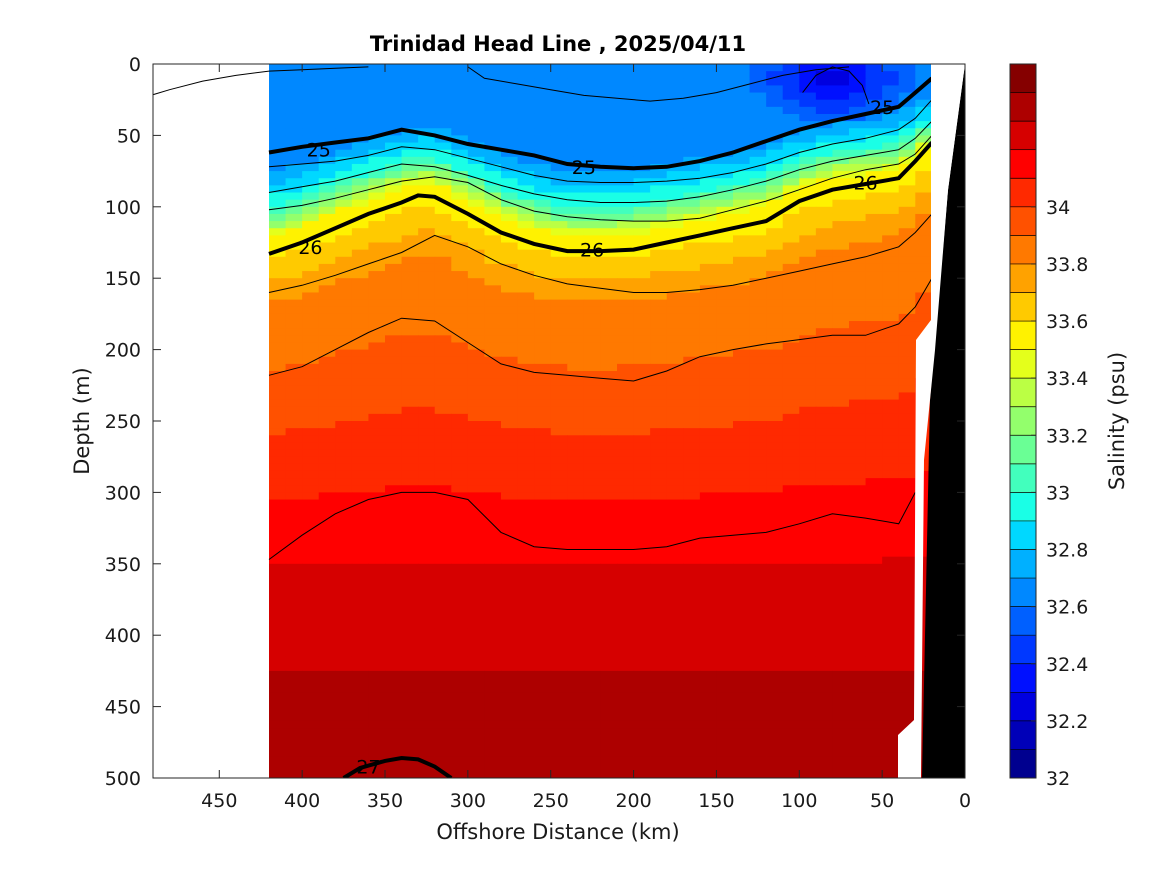 The height and width of the screenshot is (875, 1167). What do you see at coordinates (551, 801) in the screenshot?
I see `x-tick-label: 250` at bounding box center [551, 801].